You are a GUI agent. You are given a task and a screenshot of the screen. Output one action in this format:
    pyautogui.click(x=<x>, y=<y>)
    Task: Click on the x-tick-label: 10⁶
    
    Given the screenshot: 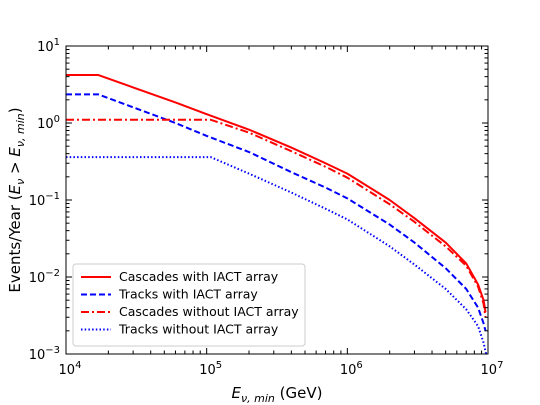 What is the action you would take?
    pyautogui.click(x=351, y=369)
    